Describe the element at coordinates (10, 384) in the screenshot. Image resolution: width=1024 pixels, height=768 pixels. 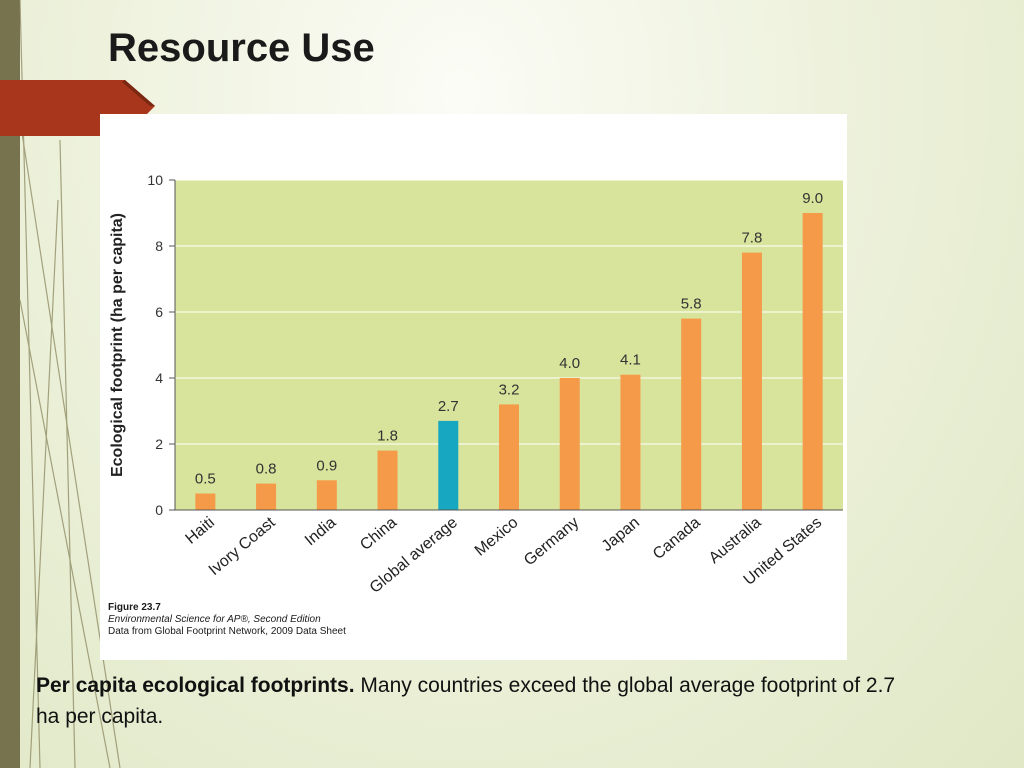
I see `left-accent-bar` at that location.